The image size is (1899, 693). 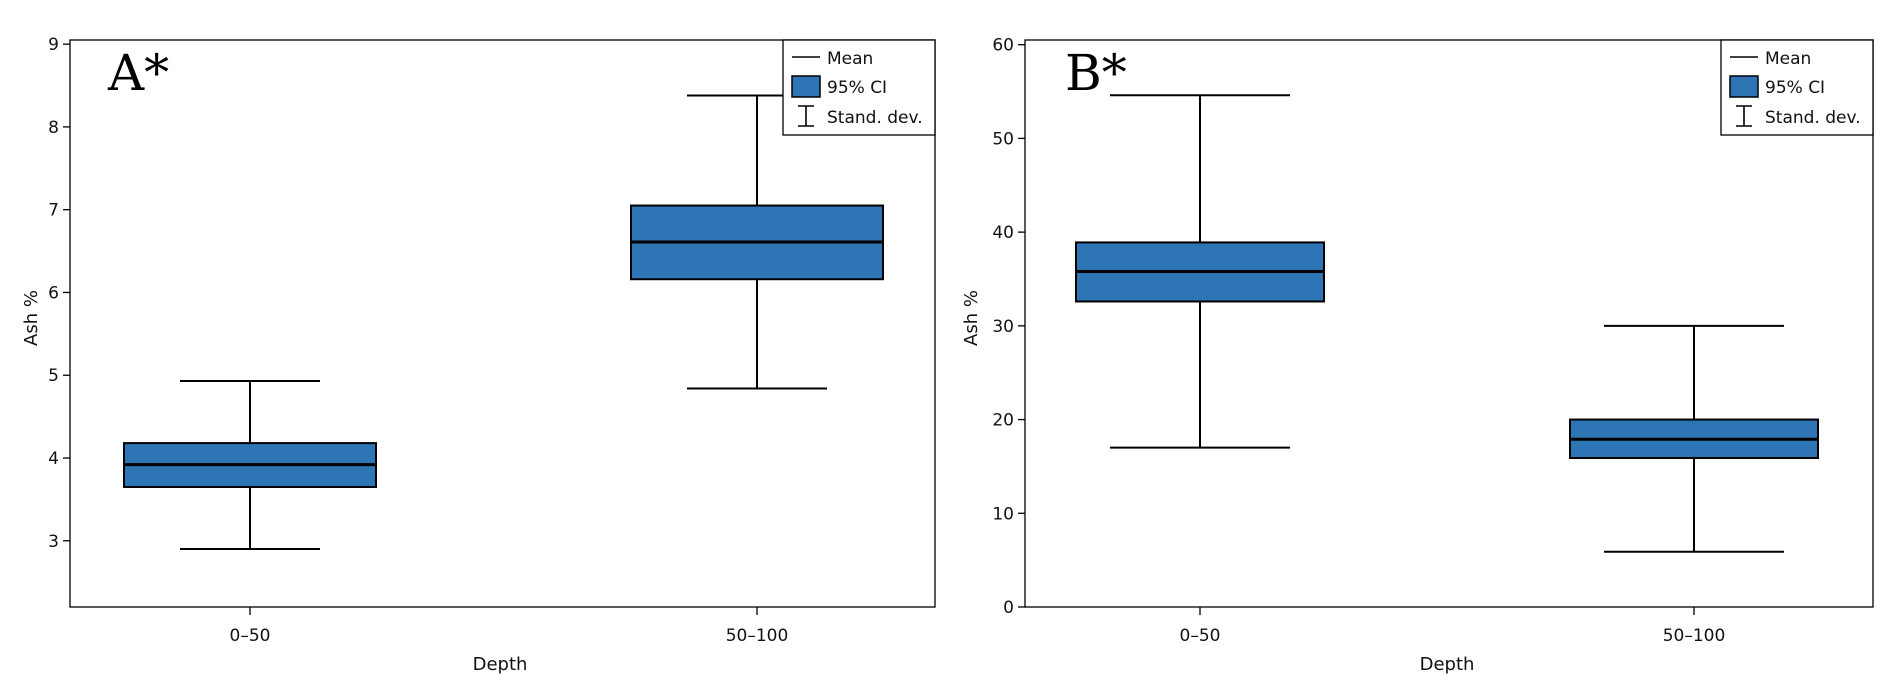 I want to click on panel-b-x-tick-label: 0–50, so click(x=1200, y=636).